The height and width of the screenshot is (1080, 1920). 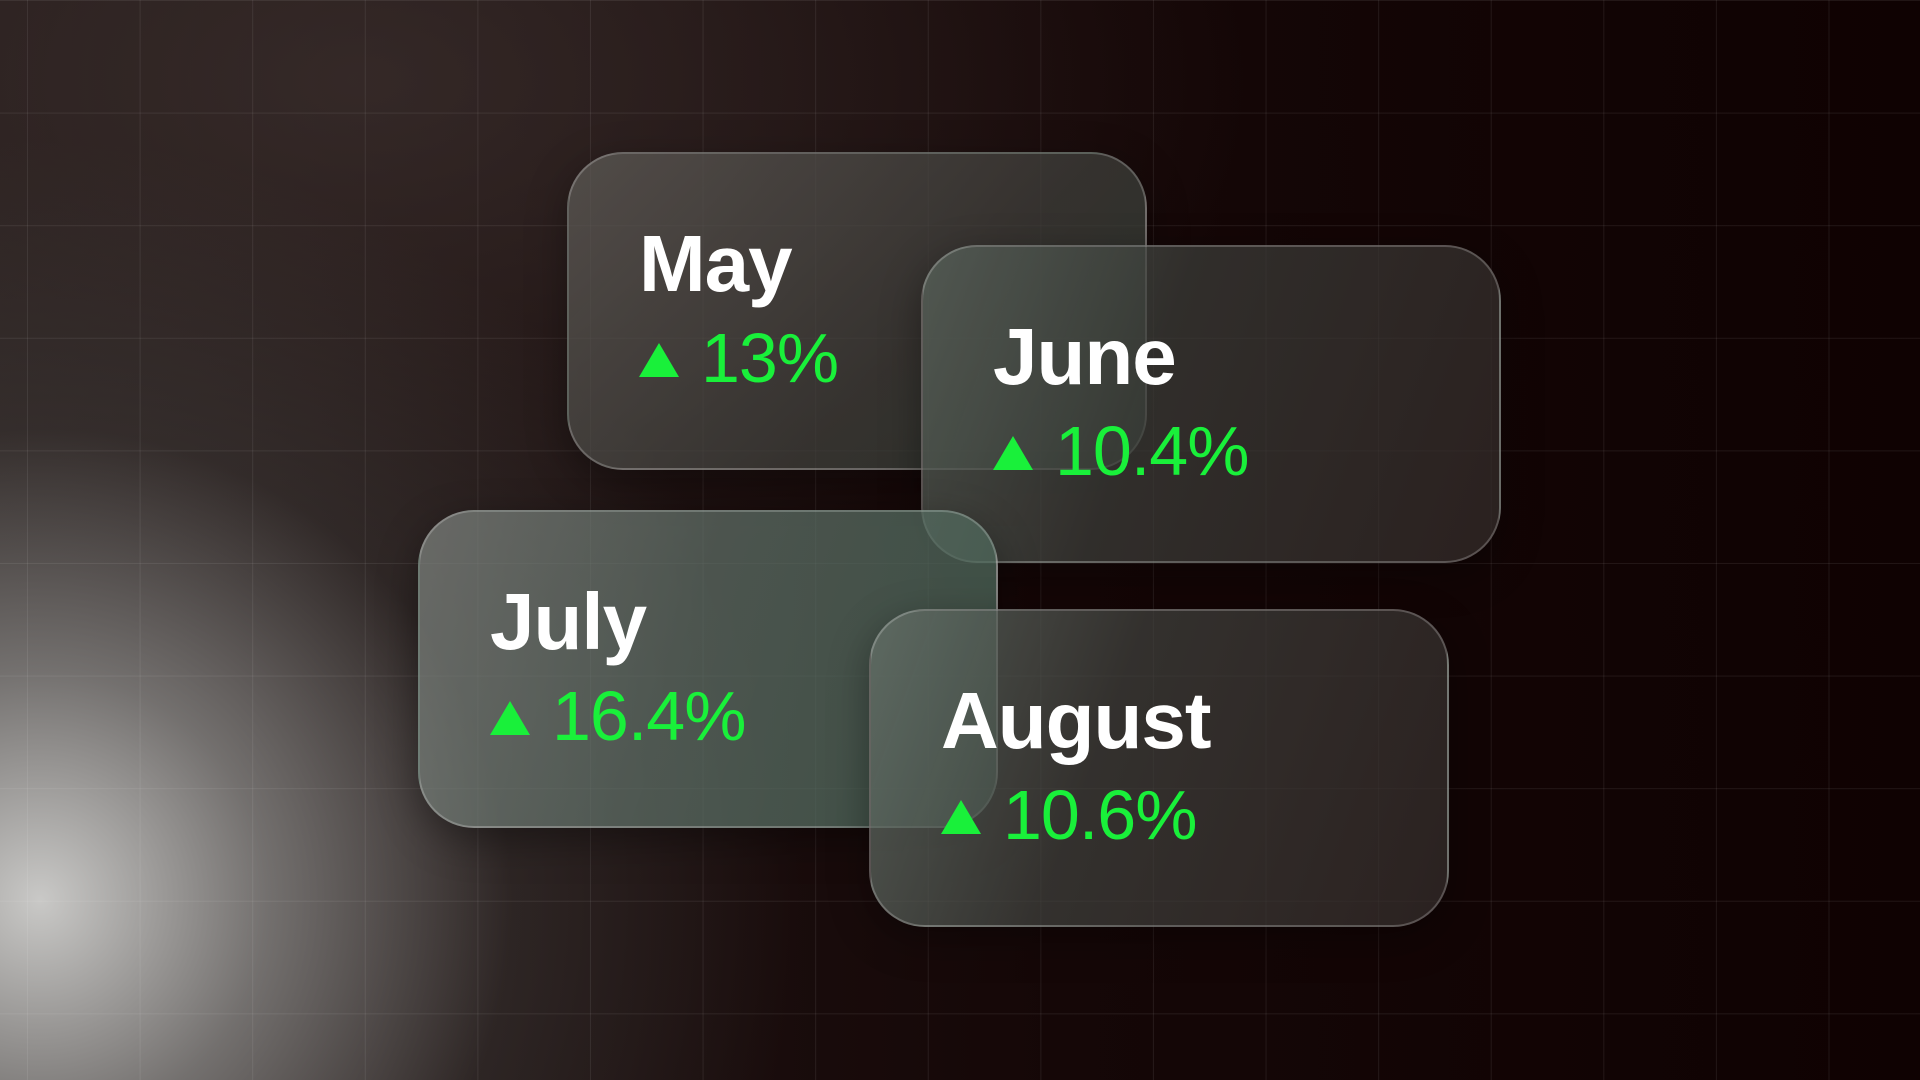 What do you see at coordinates (1085, 356) in the screenshot?
I see `month-label: June` at bounding box center [1085, 356].